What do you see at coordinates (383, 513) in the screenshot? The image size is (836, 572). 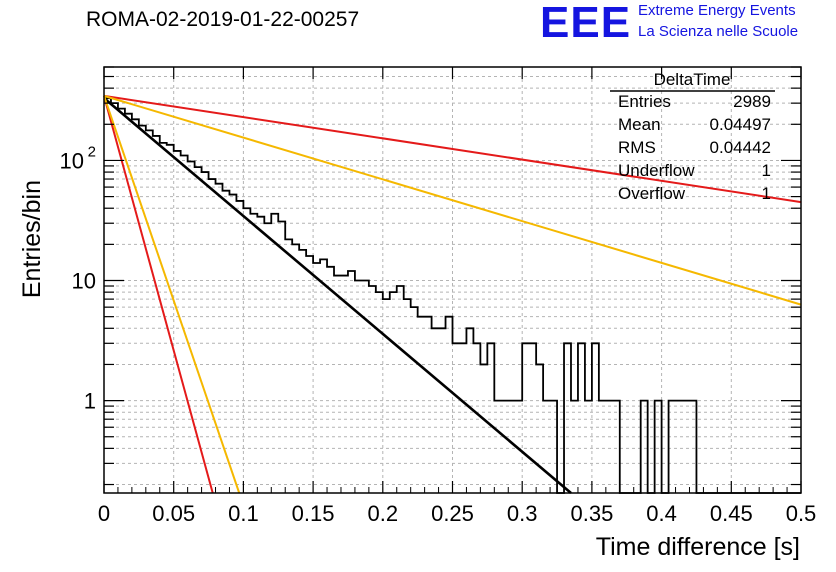 I see `x-tick-label: 0.2` at bounding box center [383, 513].